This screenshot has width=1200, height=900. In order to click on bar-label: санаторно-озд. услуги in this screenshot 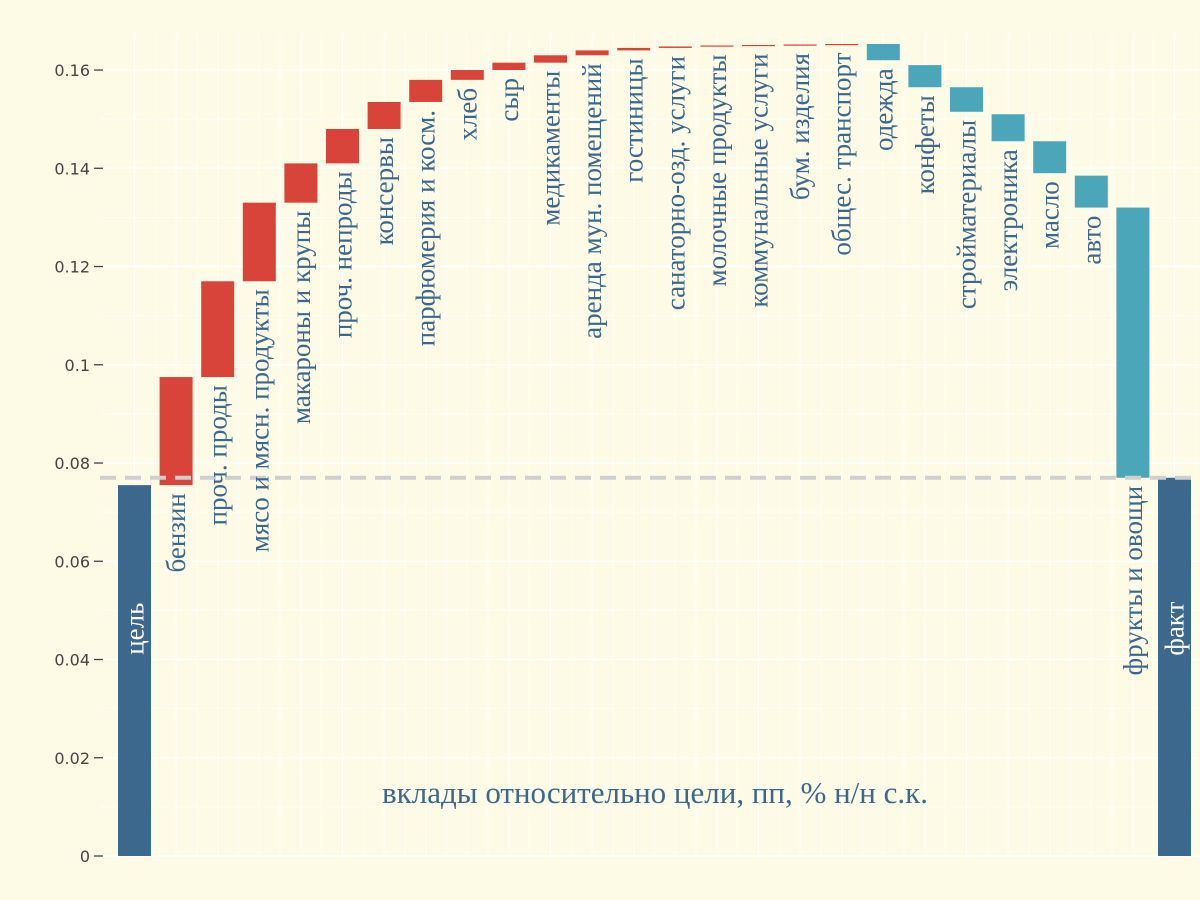, I will do `click(675, 183)`.